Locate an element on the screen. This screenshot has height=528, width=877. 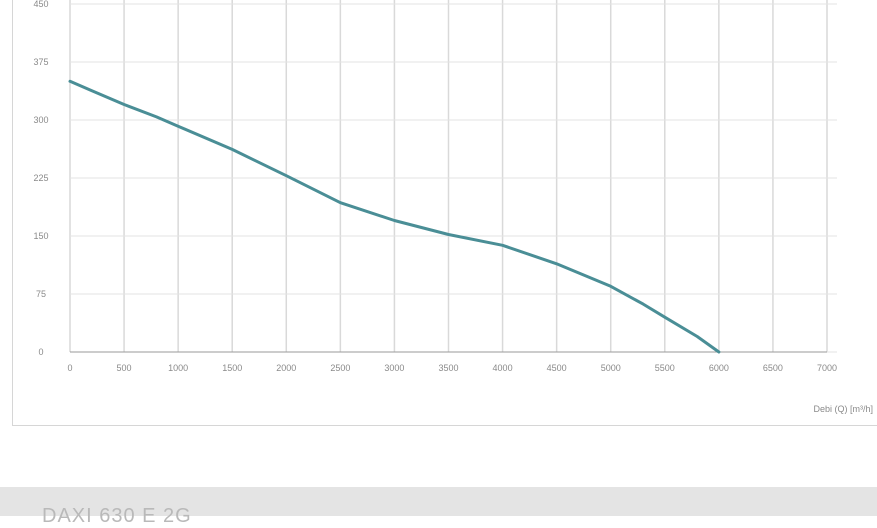
x-axis-title: Debi (Q) [m³/h] is located at coordinates (843, 409).